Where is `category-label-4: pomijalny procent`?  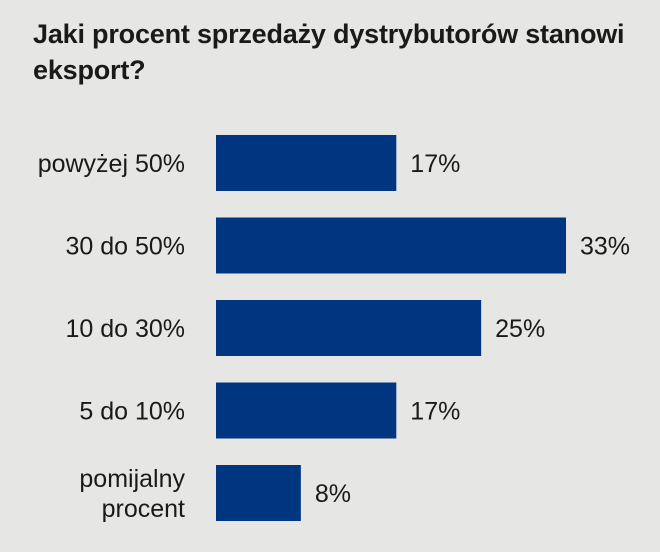
category-label-4: pomijalny procent is located at coordinates (132, 494).